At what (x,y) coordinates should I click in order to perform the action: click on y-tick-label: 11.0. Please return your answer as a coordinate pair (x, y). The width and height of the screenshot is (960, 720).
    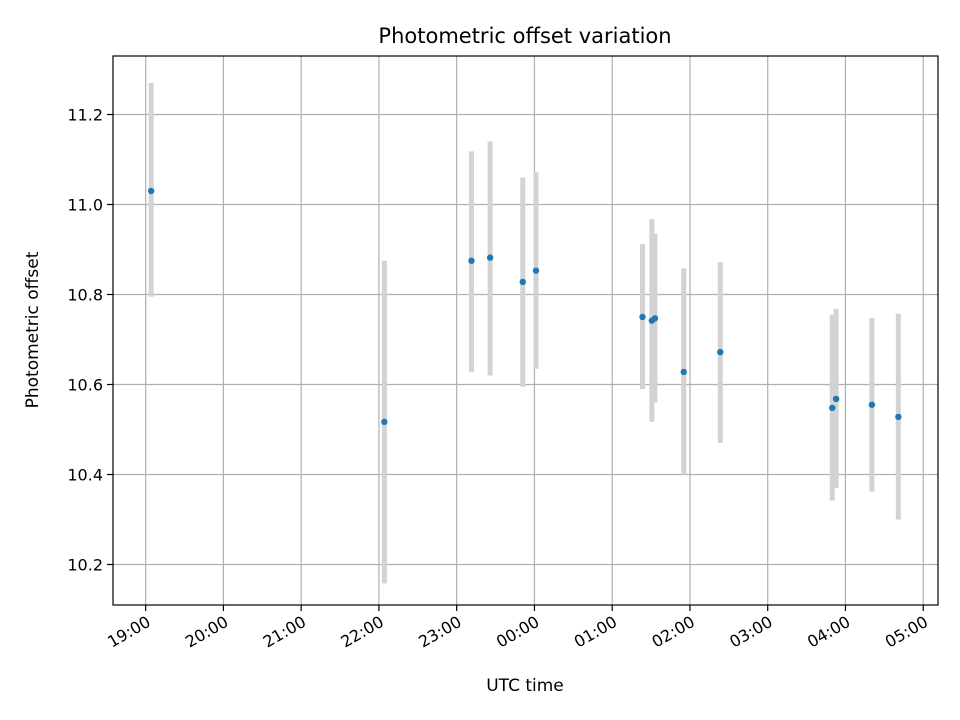
    Looking at the image, I should click on (85, 205).